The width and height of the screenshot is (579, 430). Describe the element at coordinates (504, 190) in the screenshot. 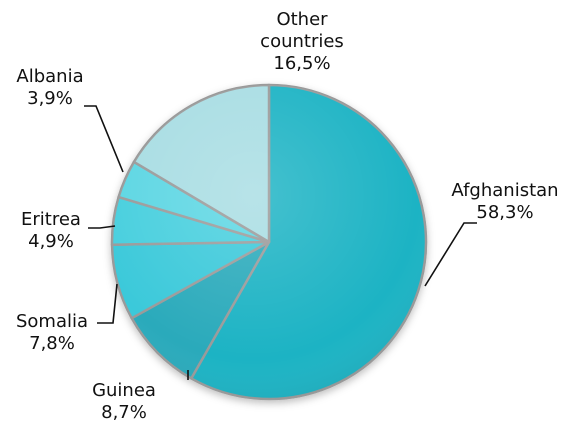

I see `slice-label-afghanistan: Afghanistan` at that location.